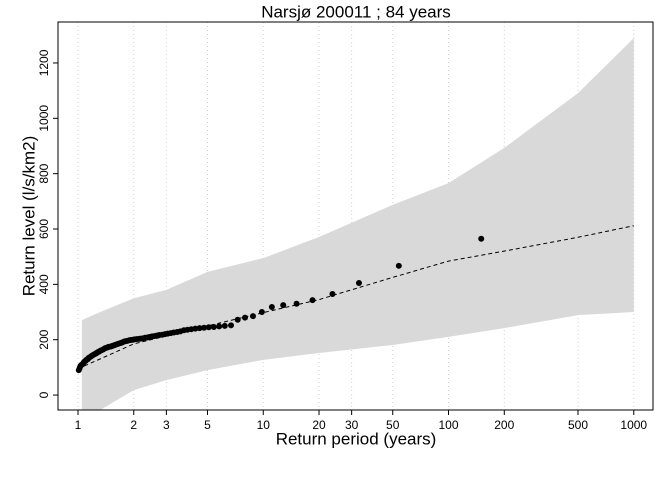  What do you see at coordinates (44, 118) in the screenshot?
I see `y-tick-label: 1000` at bounding box center [44, 118].